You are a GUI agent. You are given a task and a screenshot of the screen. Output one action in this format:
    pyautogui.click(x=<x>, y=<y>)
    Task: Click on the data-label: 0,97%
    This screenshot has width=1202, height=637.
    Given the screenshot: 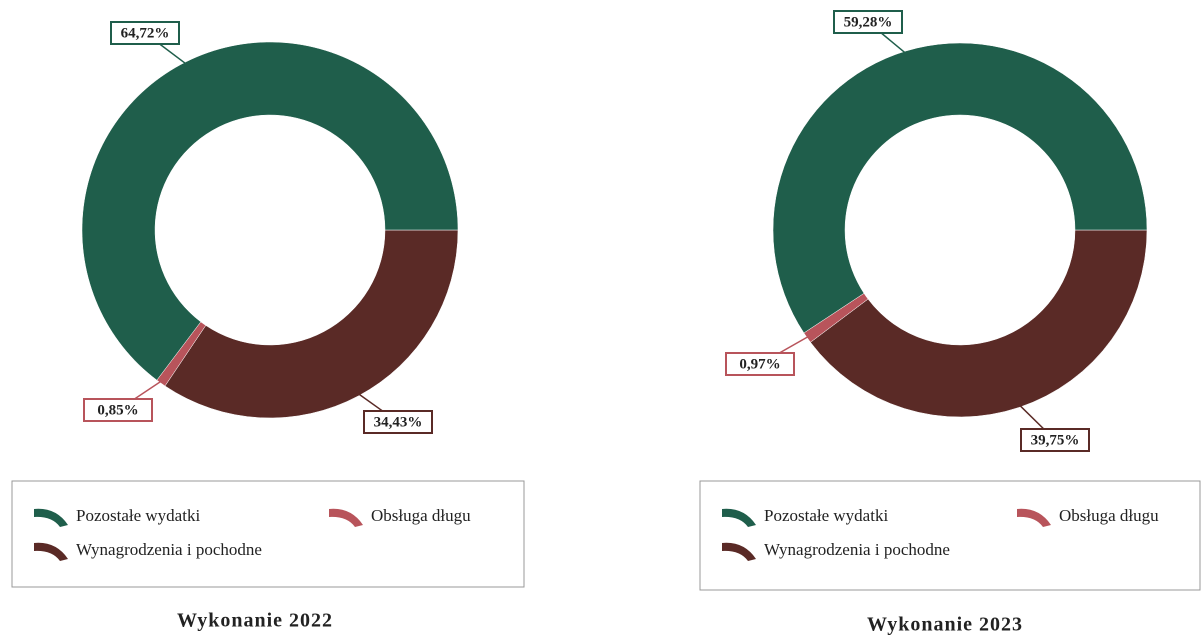 What is the action you would take?
    pyautogui.click(x=759, y=364)
    